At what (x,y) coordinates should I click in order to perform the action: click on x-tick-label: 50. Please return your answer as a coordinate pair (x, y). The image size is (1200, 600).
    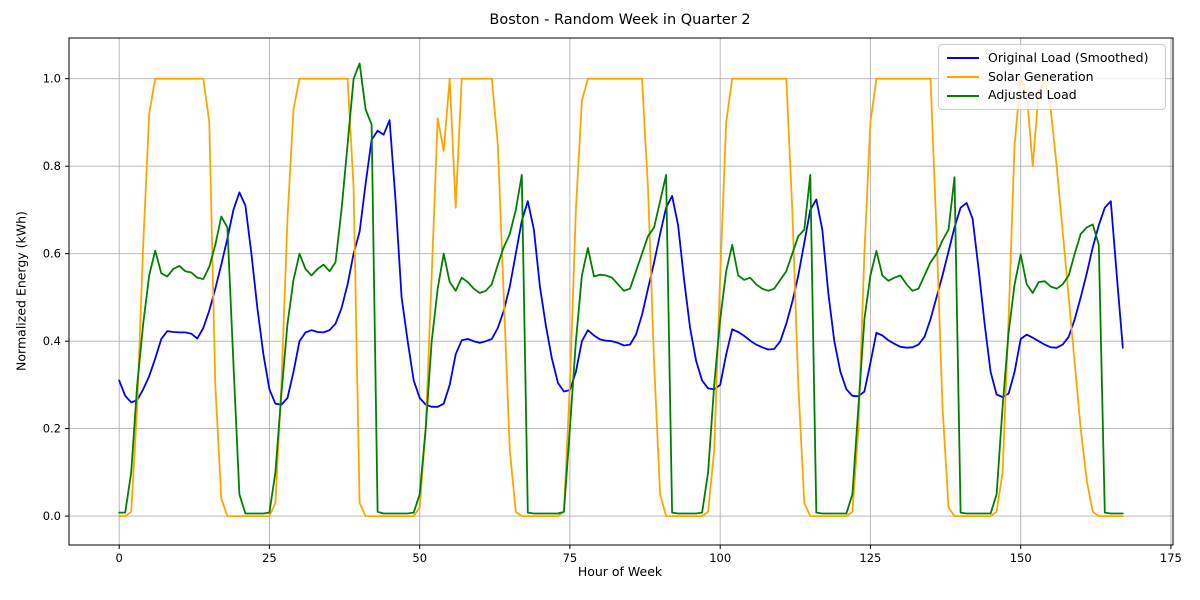
    Looking at the image, I should click on (419, 558).